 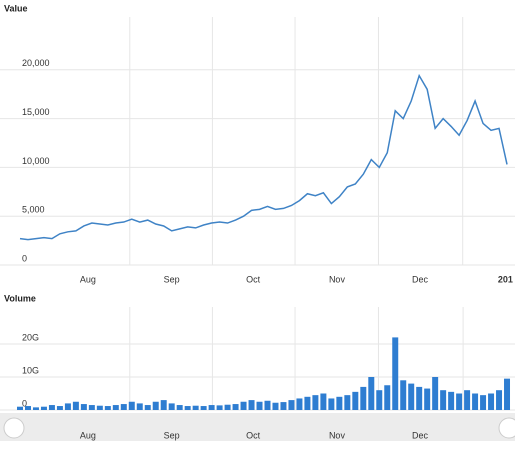 What do you see at coordinates (257, 427) in the screenshot?
I see `navigator-band` at bounding box center [257, 427].